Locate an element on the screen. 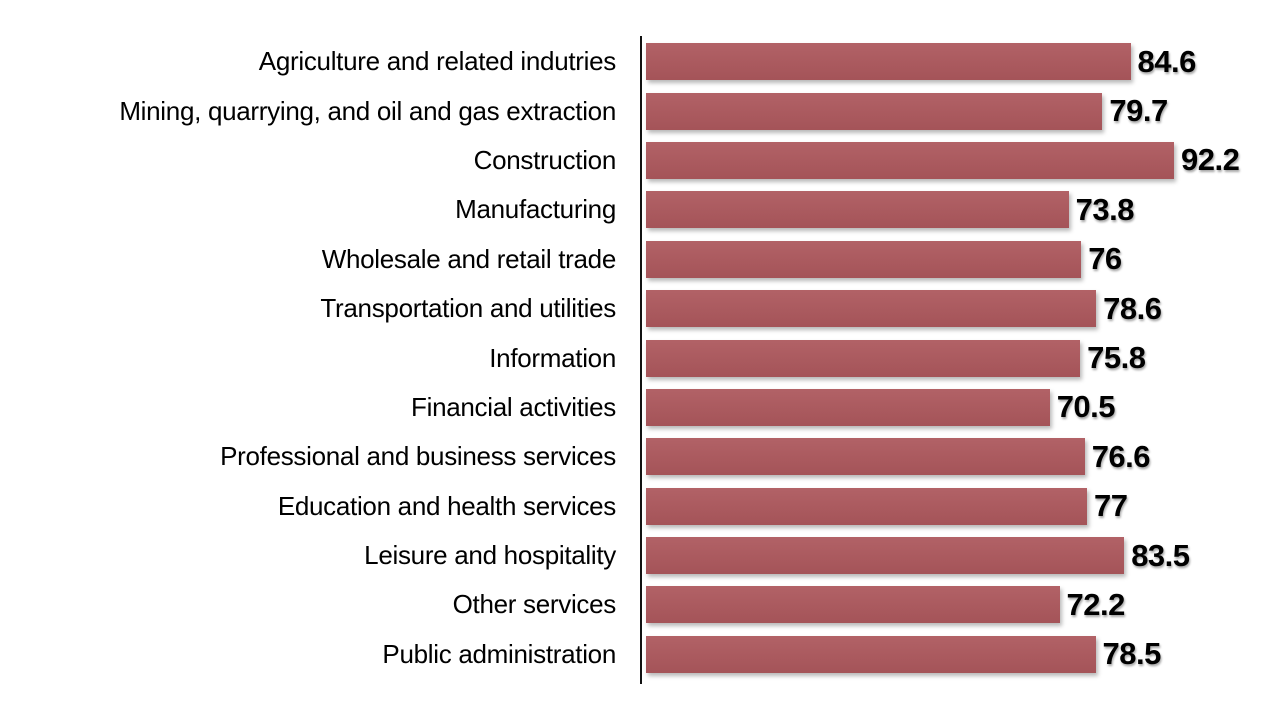 Image resolution: width=1280 pixels, height=720 pixels. bar-zone: 76.6 is located at coordinates (960, 457).